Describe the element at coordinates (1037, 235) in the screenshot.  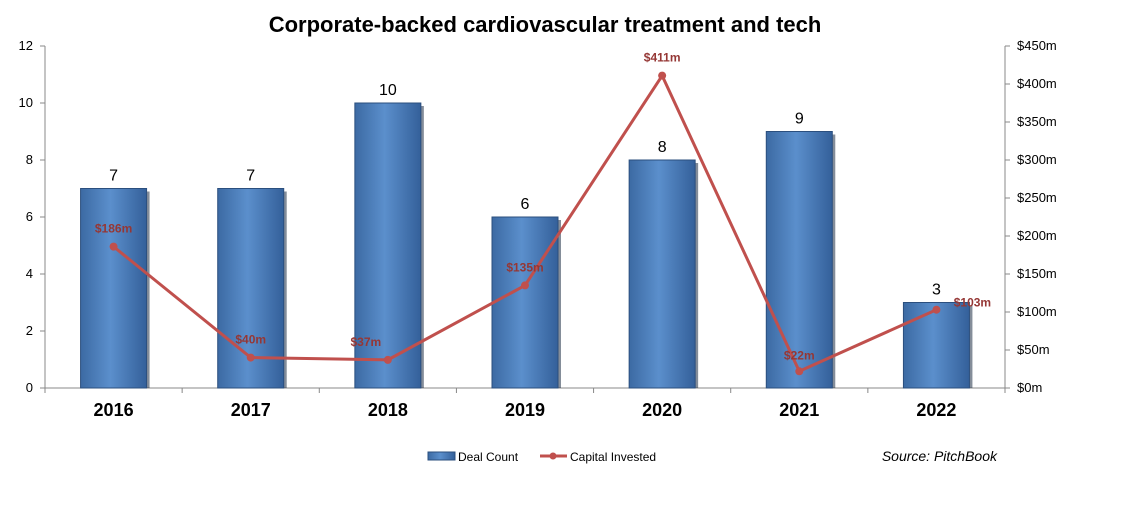
I see `right-axis-tick-label: $200m` at that location.